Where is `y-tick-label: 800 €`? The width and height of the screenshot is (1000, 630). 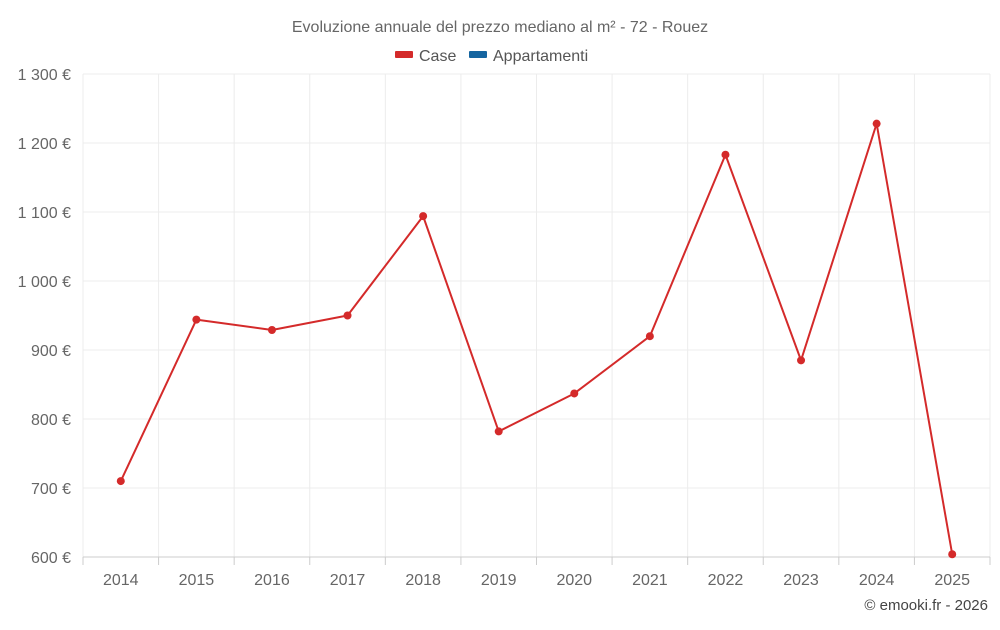
y-tick-label: 800 € is located at coordinates (51, 420).